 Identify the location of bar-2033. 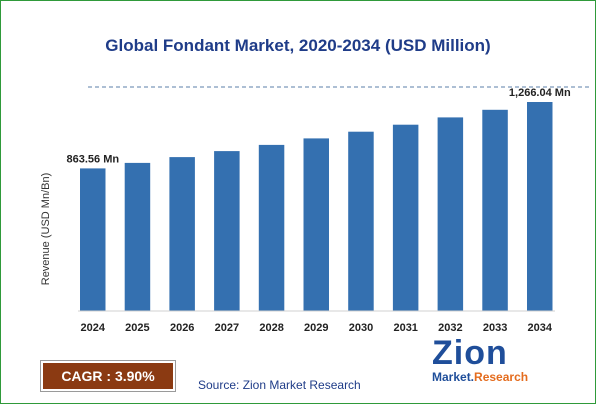
(495, 210).